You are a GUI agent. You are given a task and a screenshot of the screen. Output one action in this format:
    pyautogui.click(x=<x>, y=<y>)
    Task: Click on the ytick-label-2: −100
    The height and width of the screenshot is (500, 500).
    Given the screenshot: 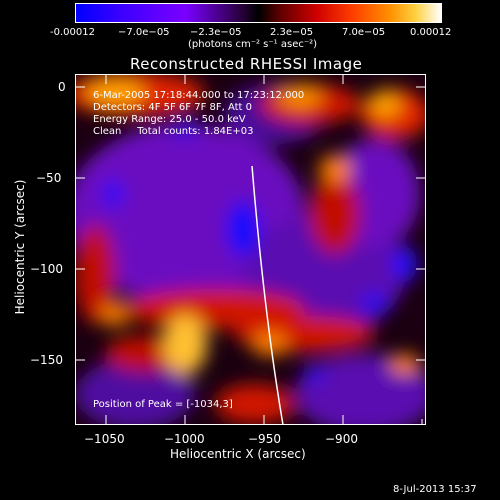 What is the action you would take?
    pyautogui.click(x=46, y=269)
    